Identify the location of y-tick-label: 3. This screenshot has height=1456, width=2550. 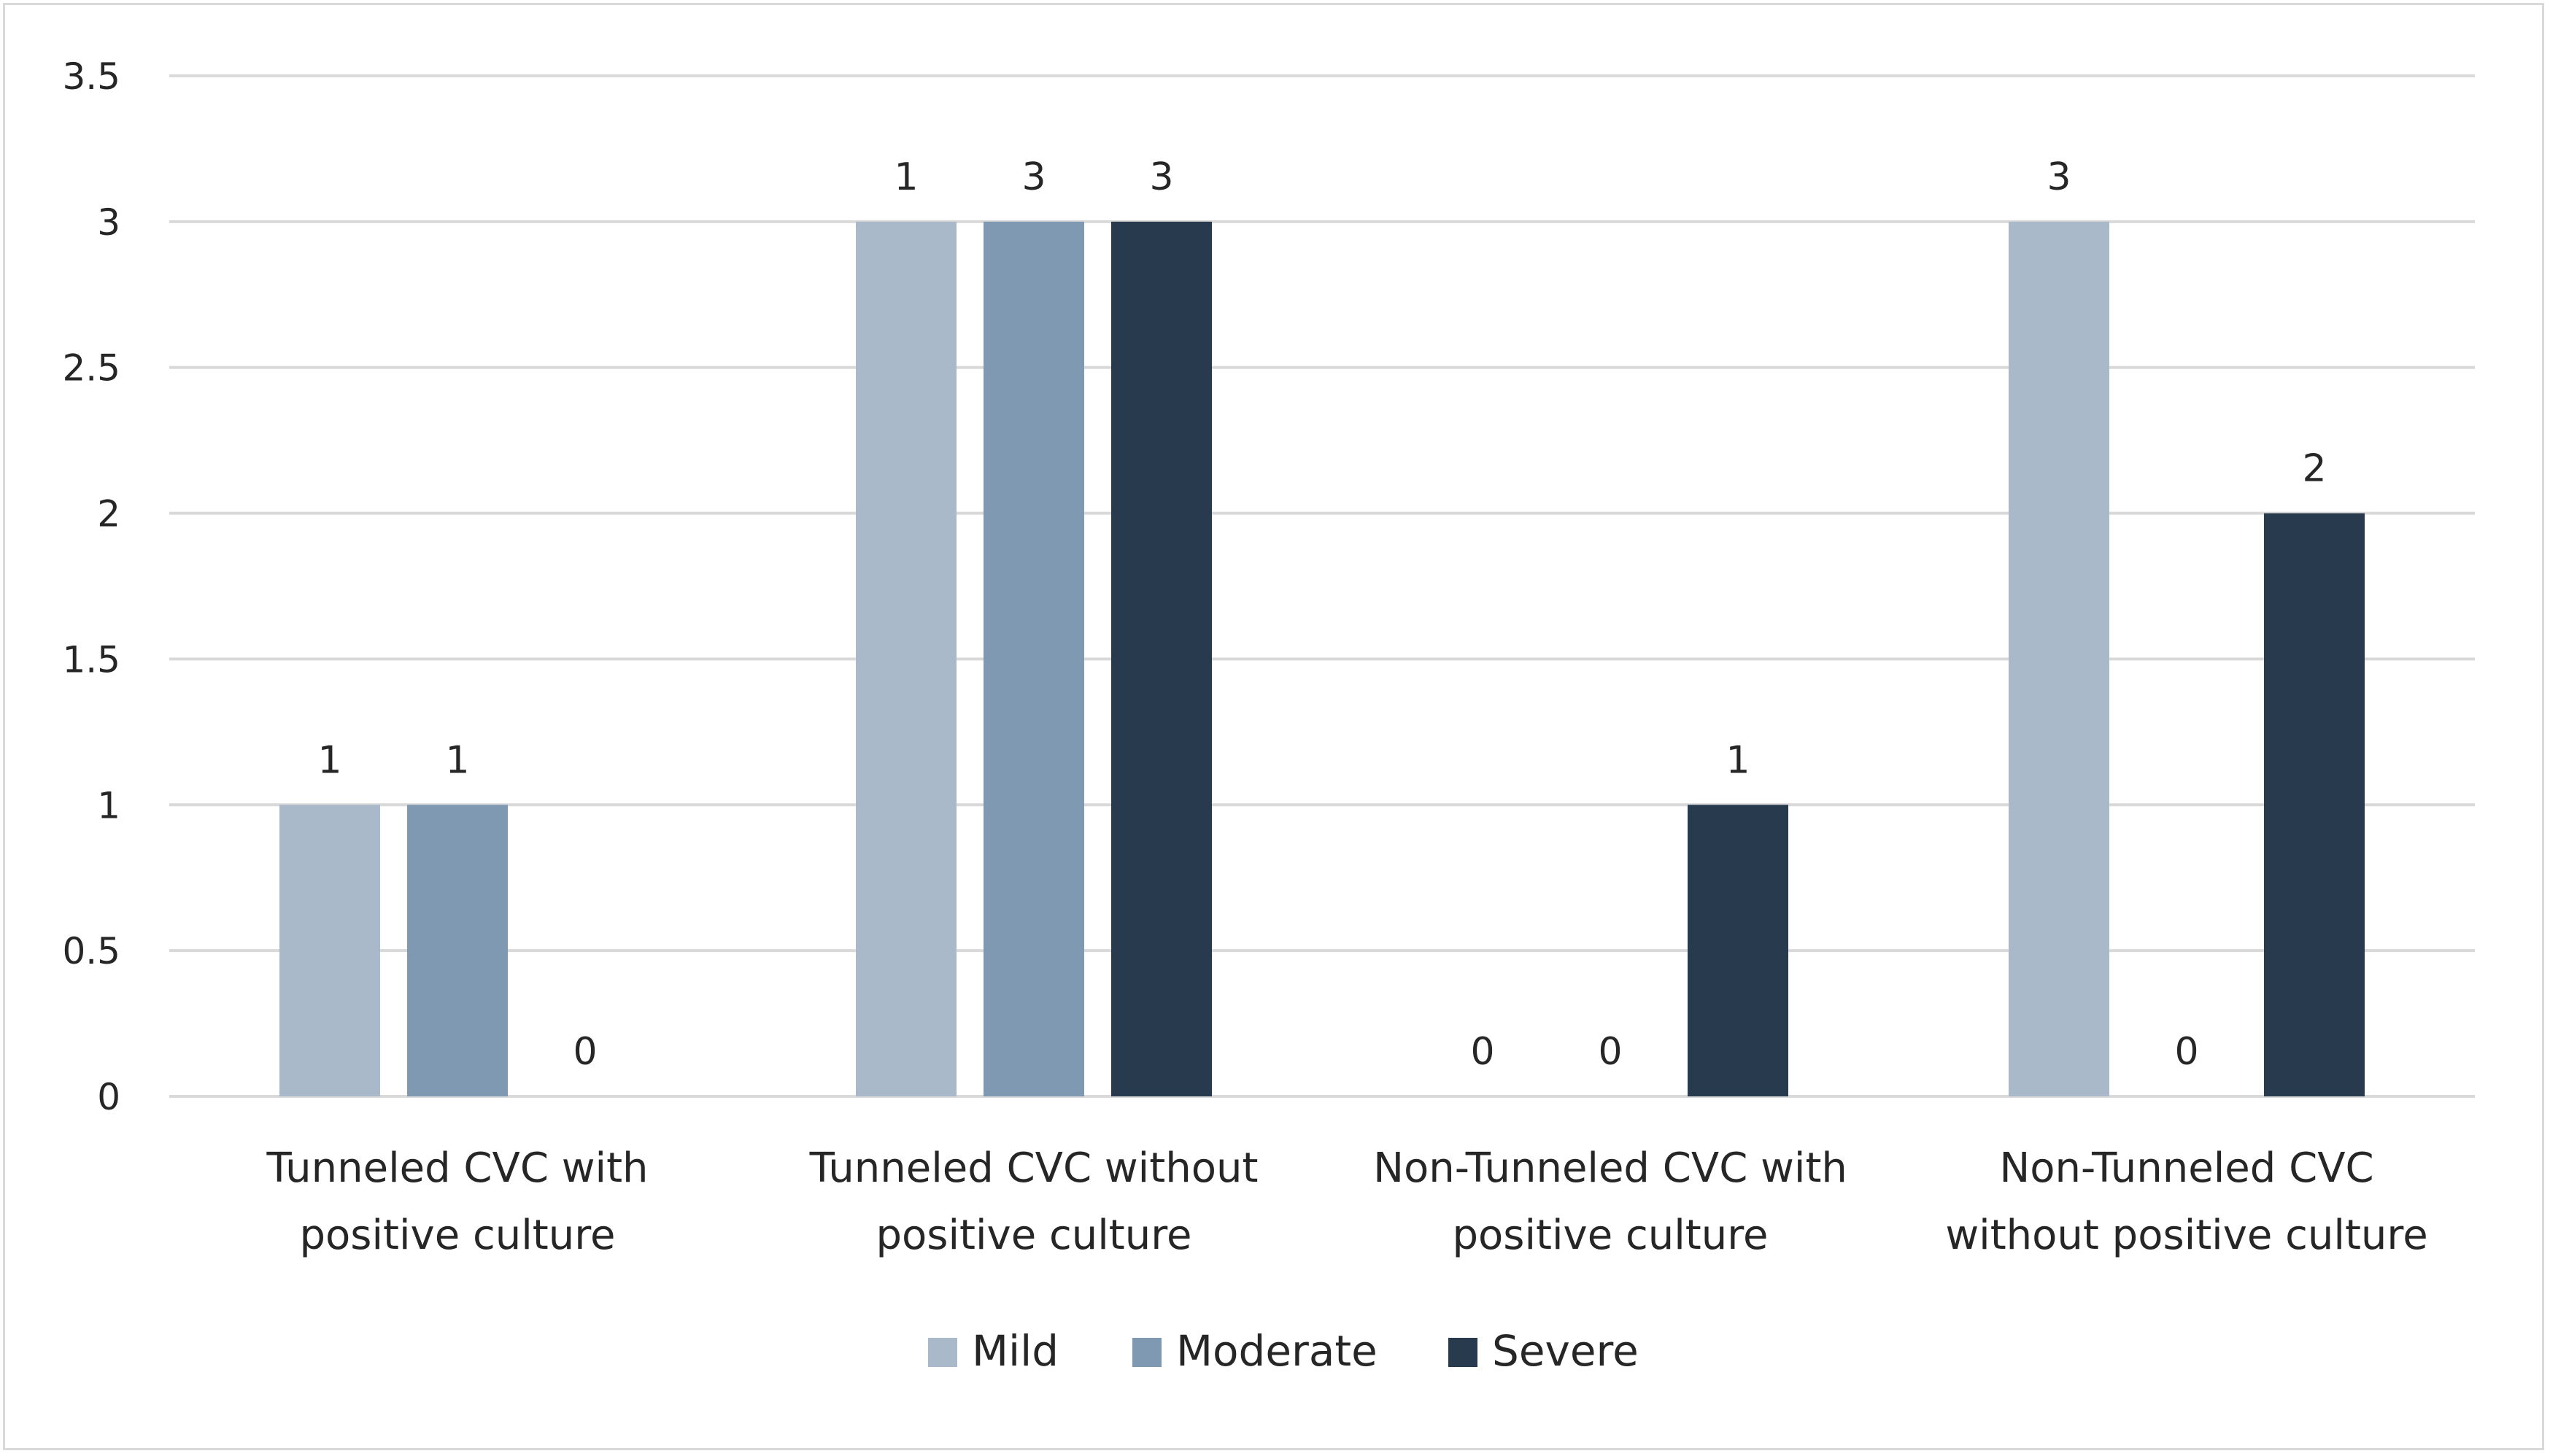
(108, 222).